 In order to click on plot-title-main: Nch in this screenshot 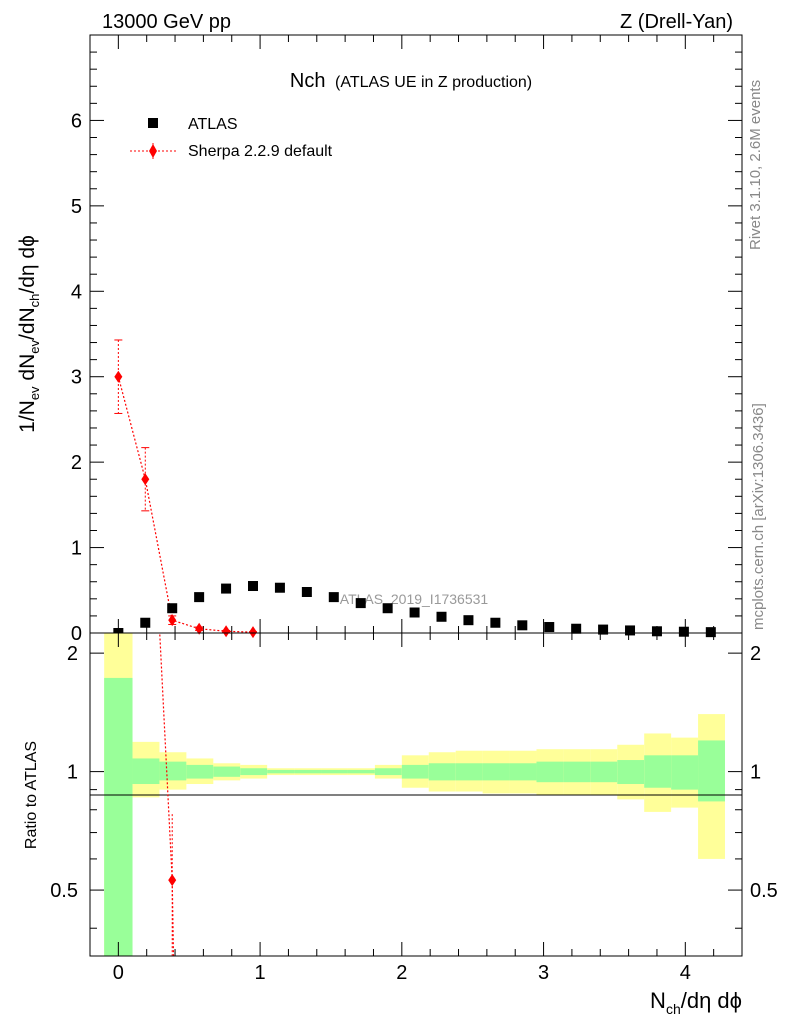, I will do `click(308, 81)`.